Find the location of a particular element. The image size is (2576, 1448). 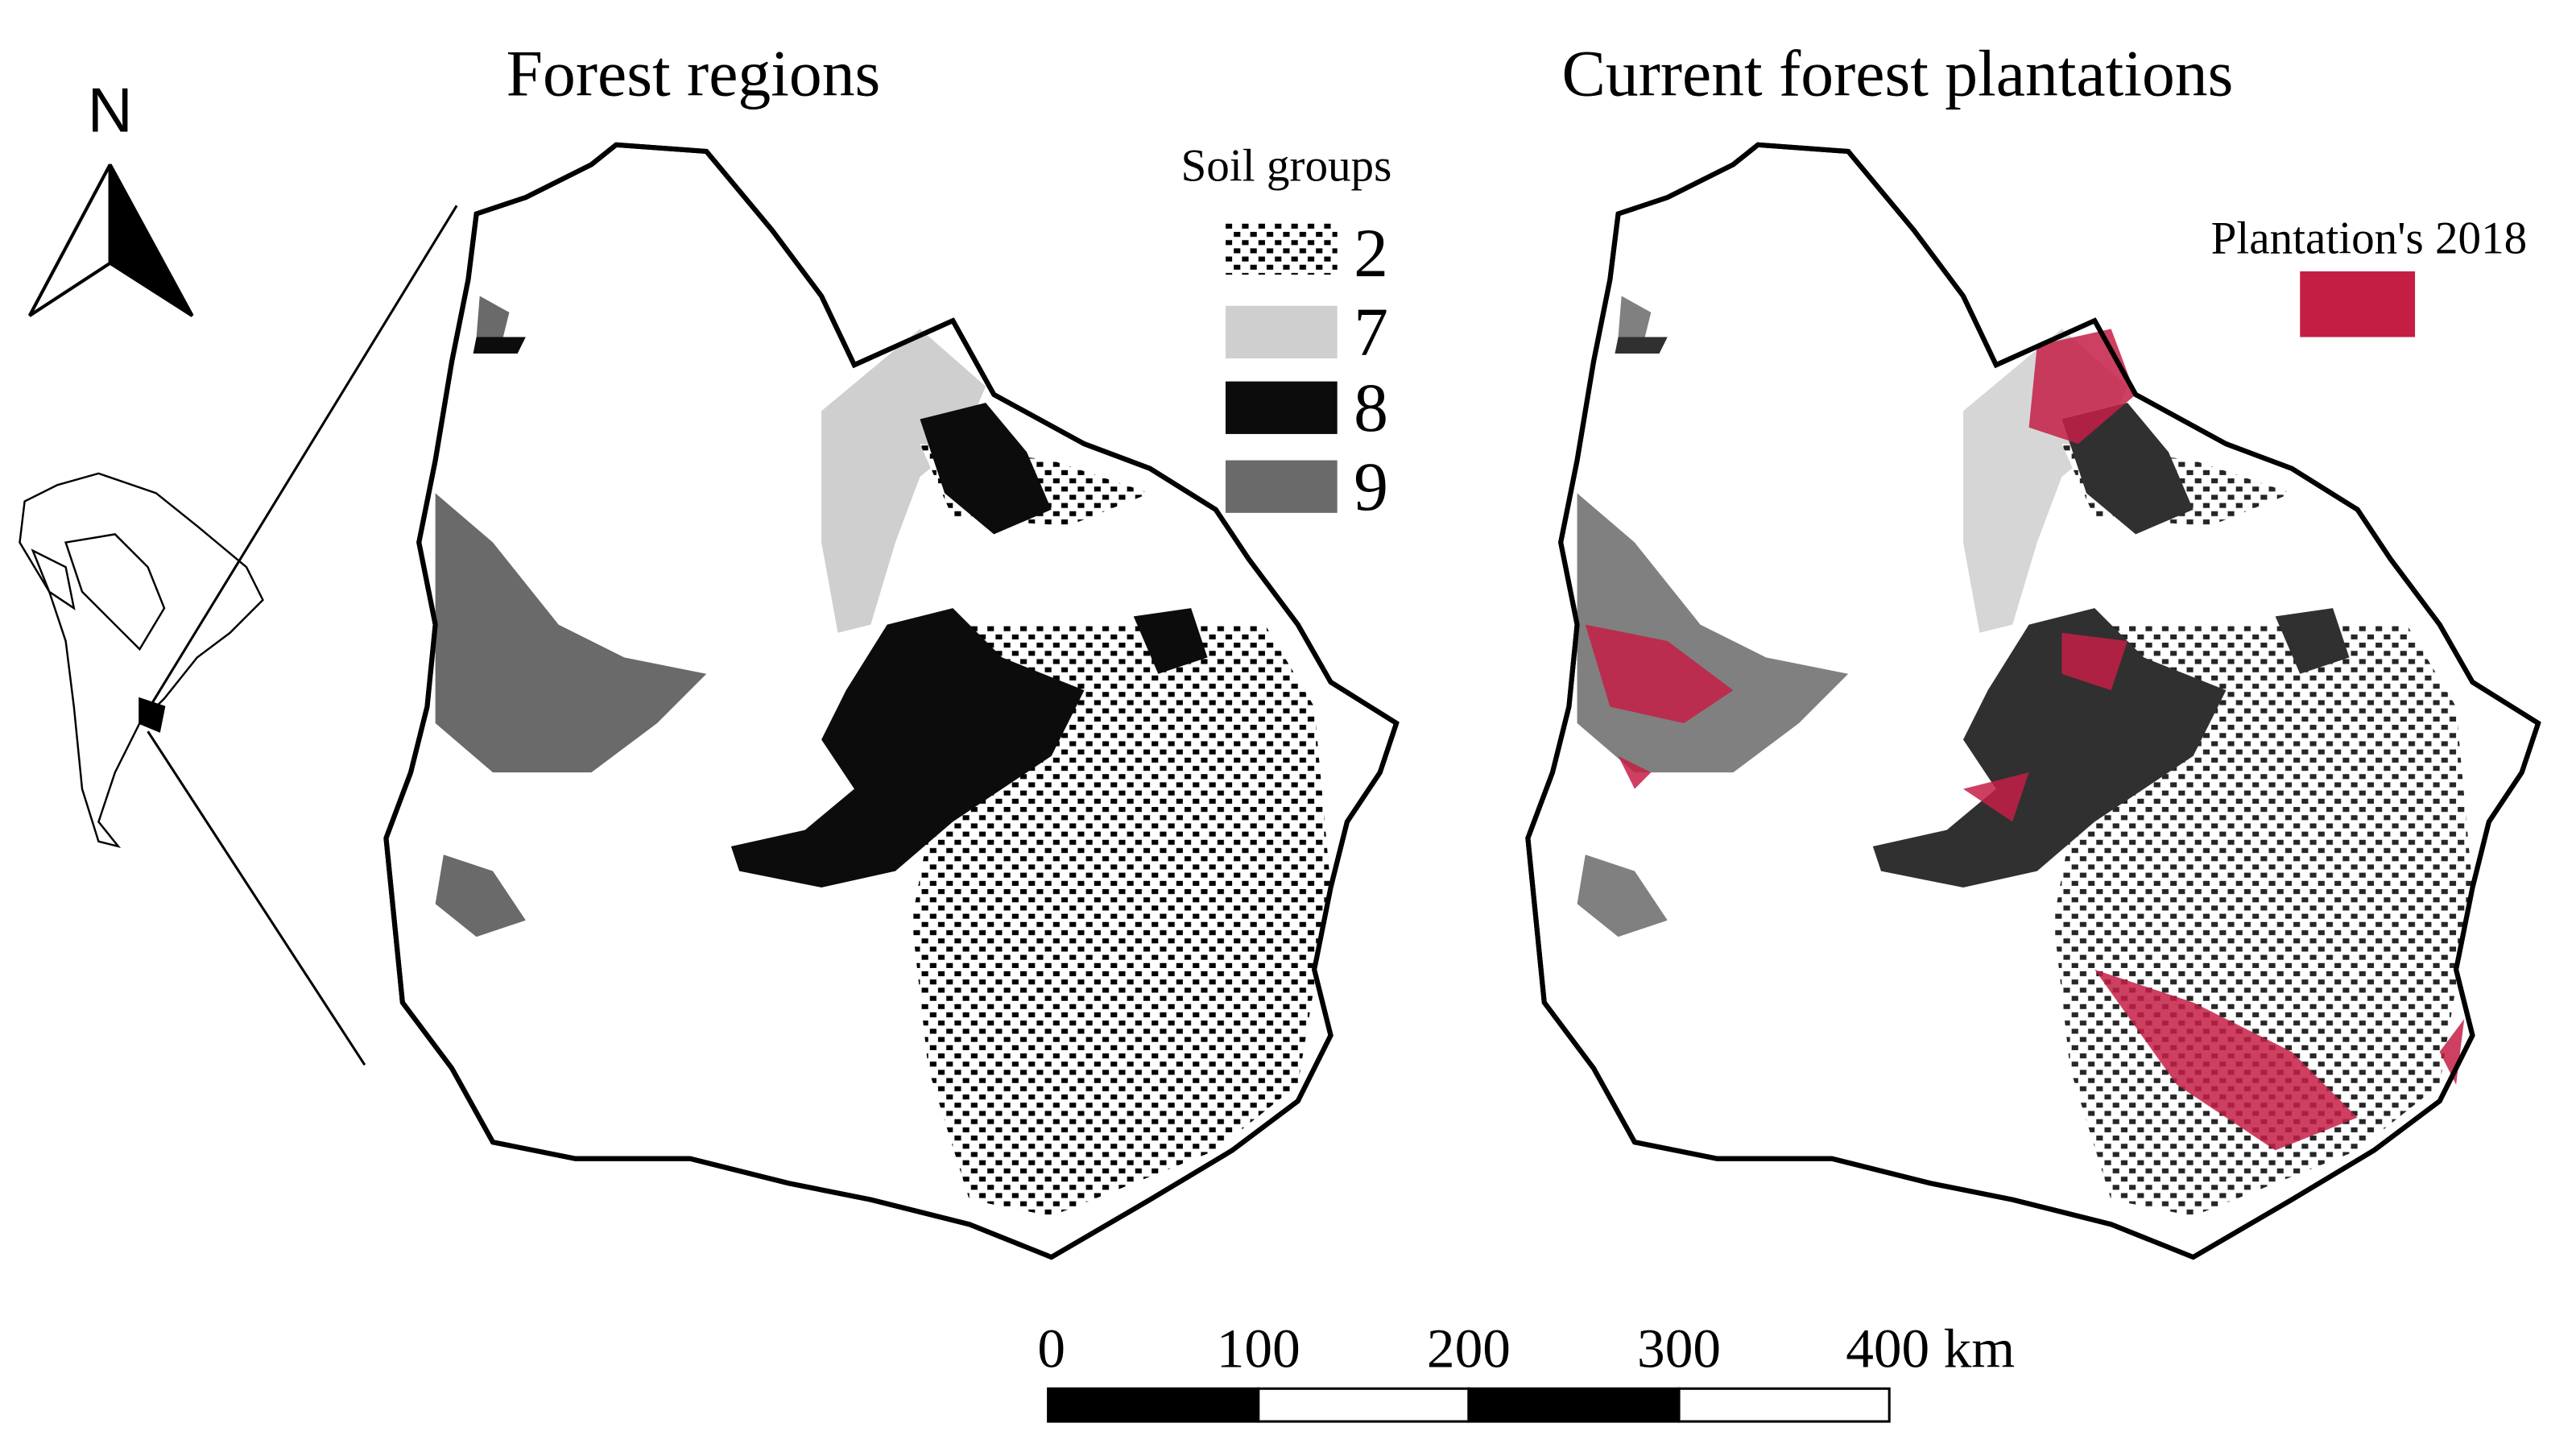

legend-label: 7 is located at coordinates (1371, 332).